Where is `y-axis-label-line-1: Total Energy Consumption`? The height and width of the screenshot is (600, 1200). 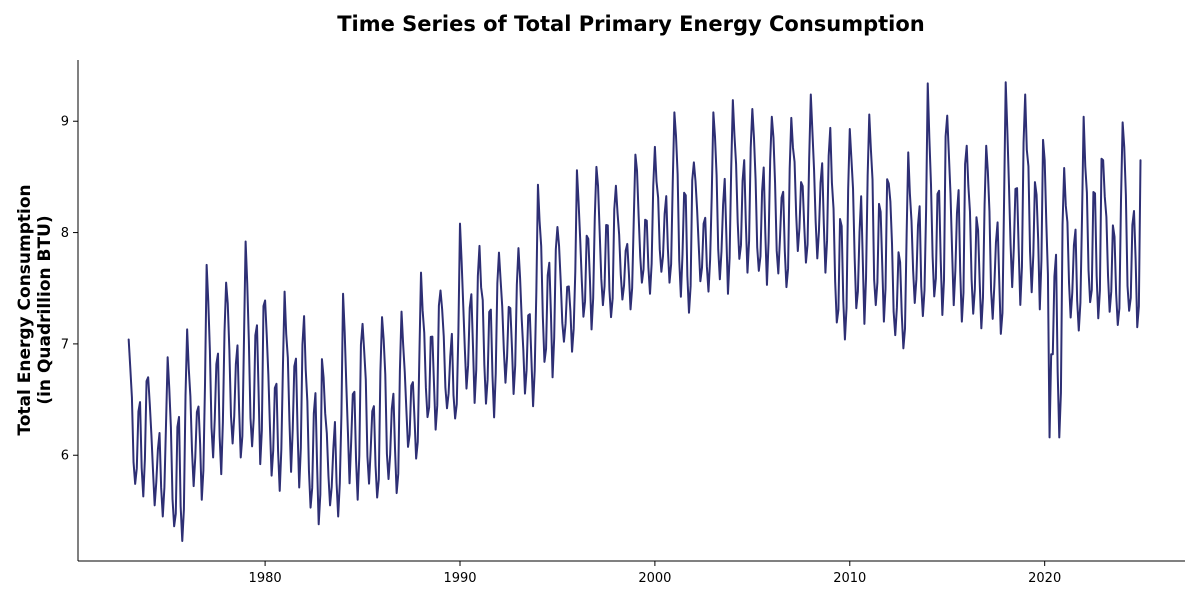 y-axis-label-line-1: Total Energy Consumption is located at coordinates (25, 309).